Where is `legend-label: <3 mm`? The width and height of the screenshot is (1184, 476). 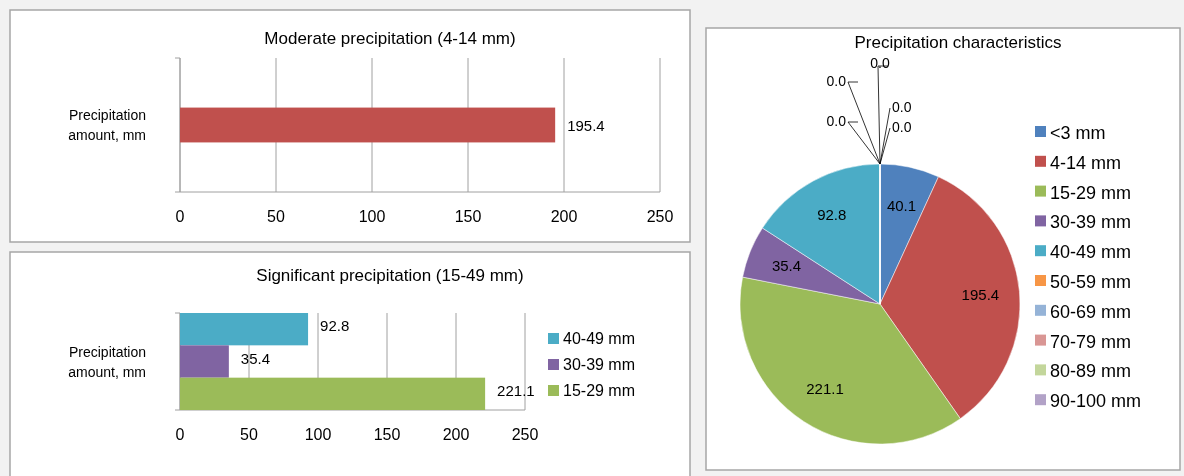 legend-label: <3 mm is located at coordinates (1078, 133).